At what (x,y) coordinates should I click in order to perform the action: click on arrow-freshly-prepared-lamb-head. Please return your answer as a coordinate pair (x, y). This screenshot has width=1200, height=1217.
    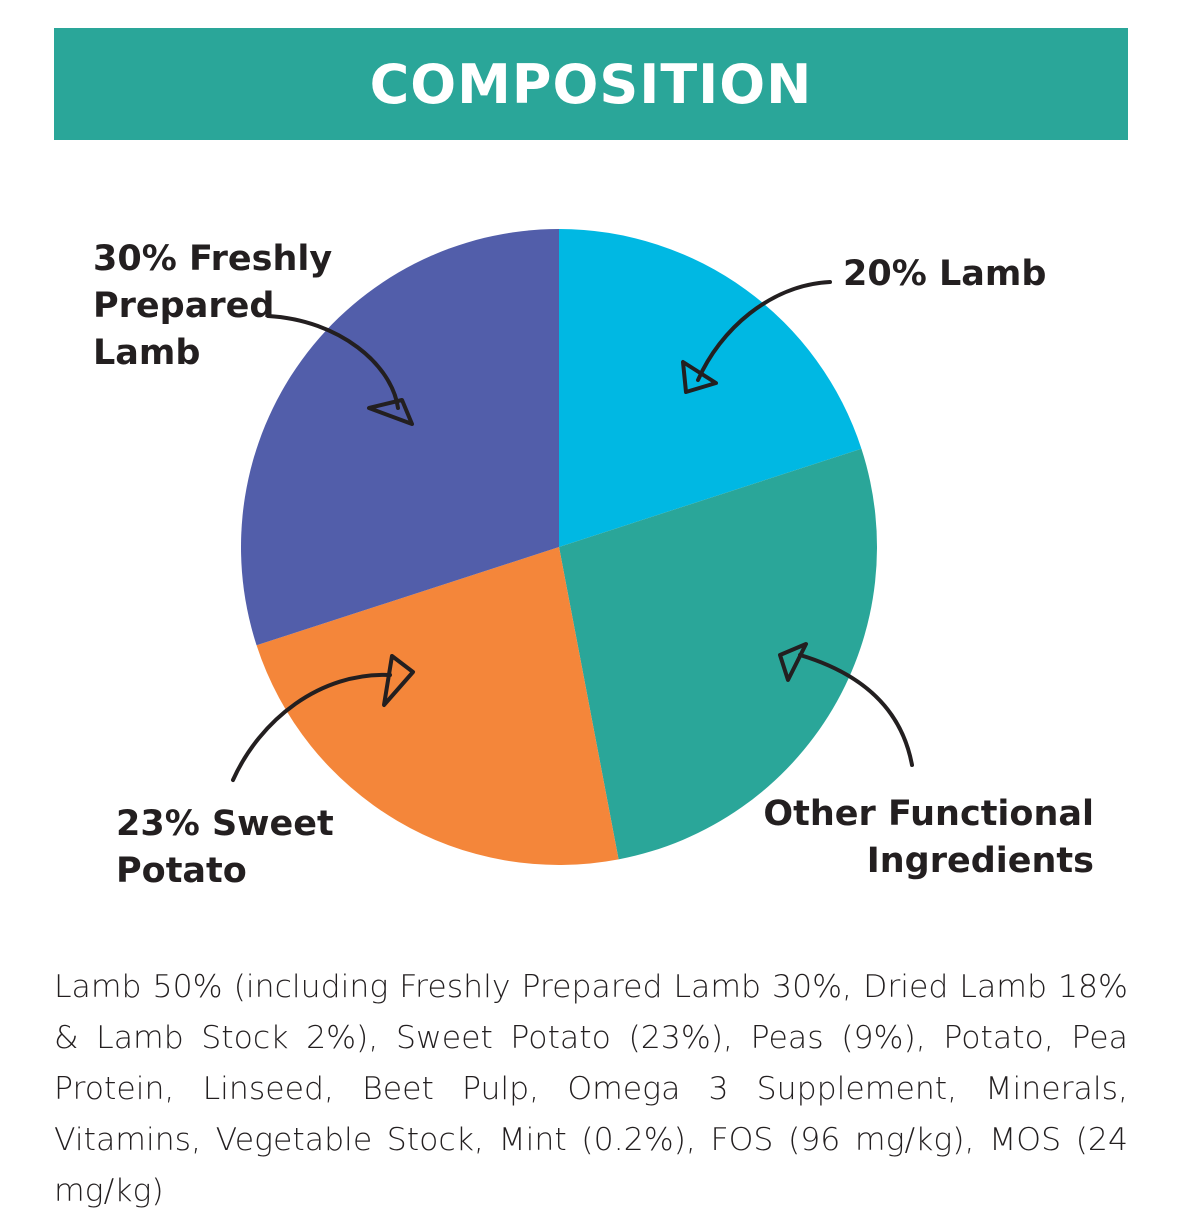
    Looking at the image, I should click on (390, 412).